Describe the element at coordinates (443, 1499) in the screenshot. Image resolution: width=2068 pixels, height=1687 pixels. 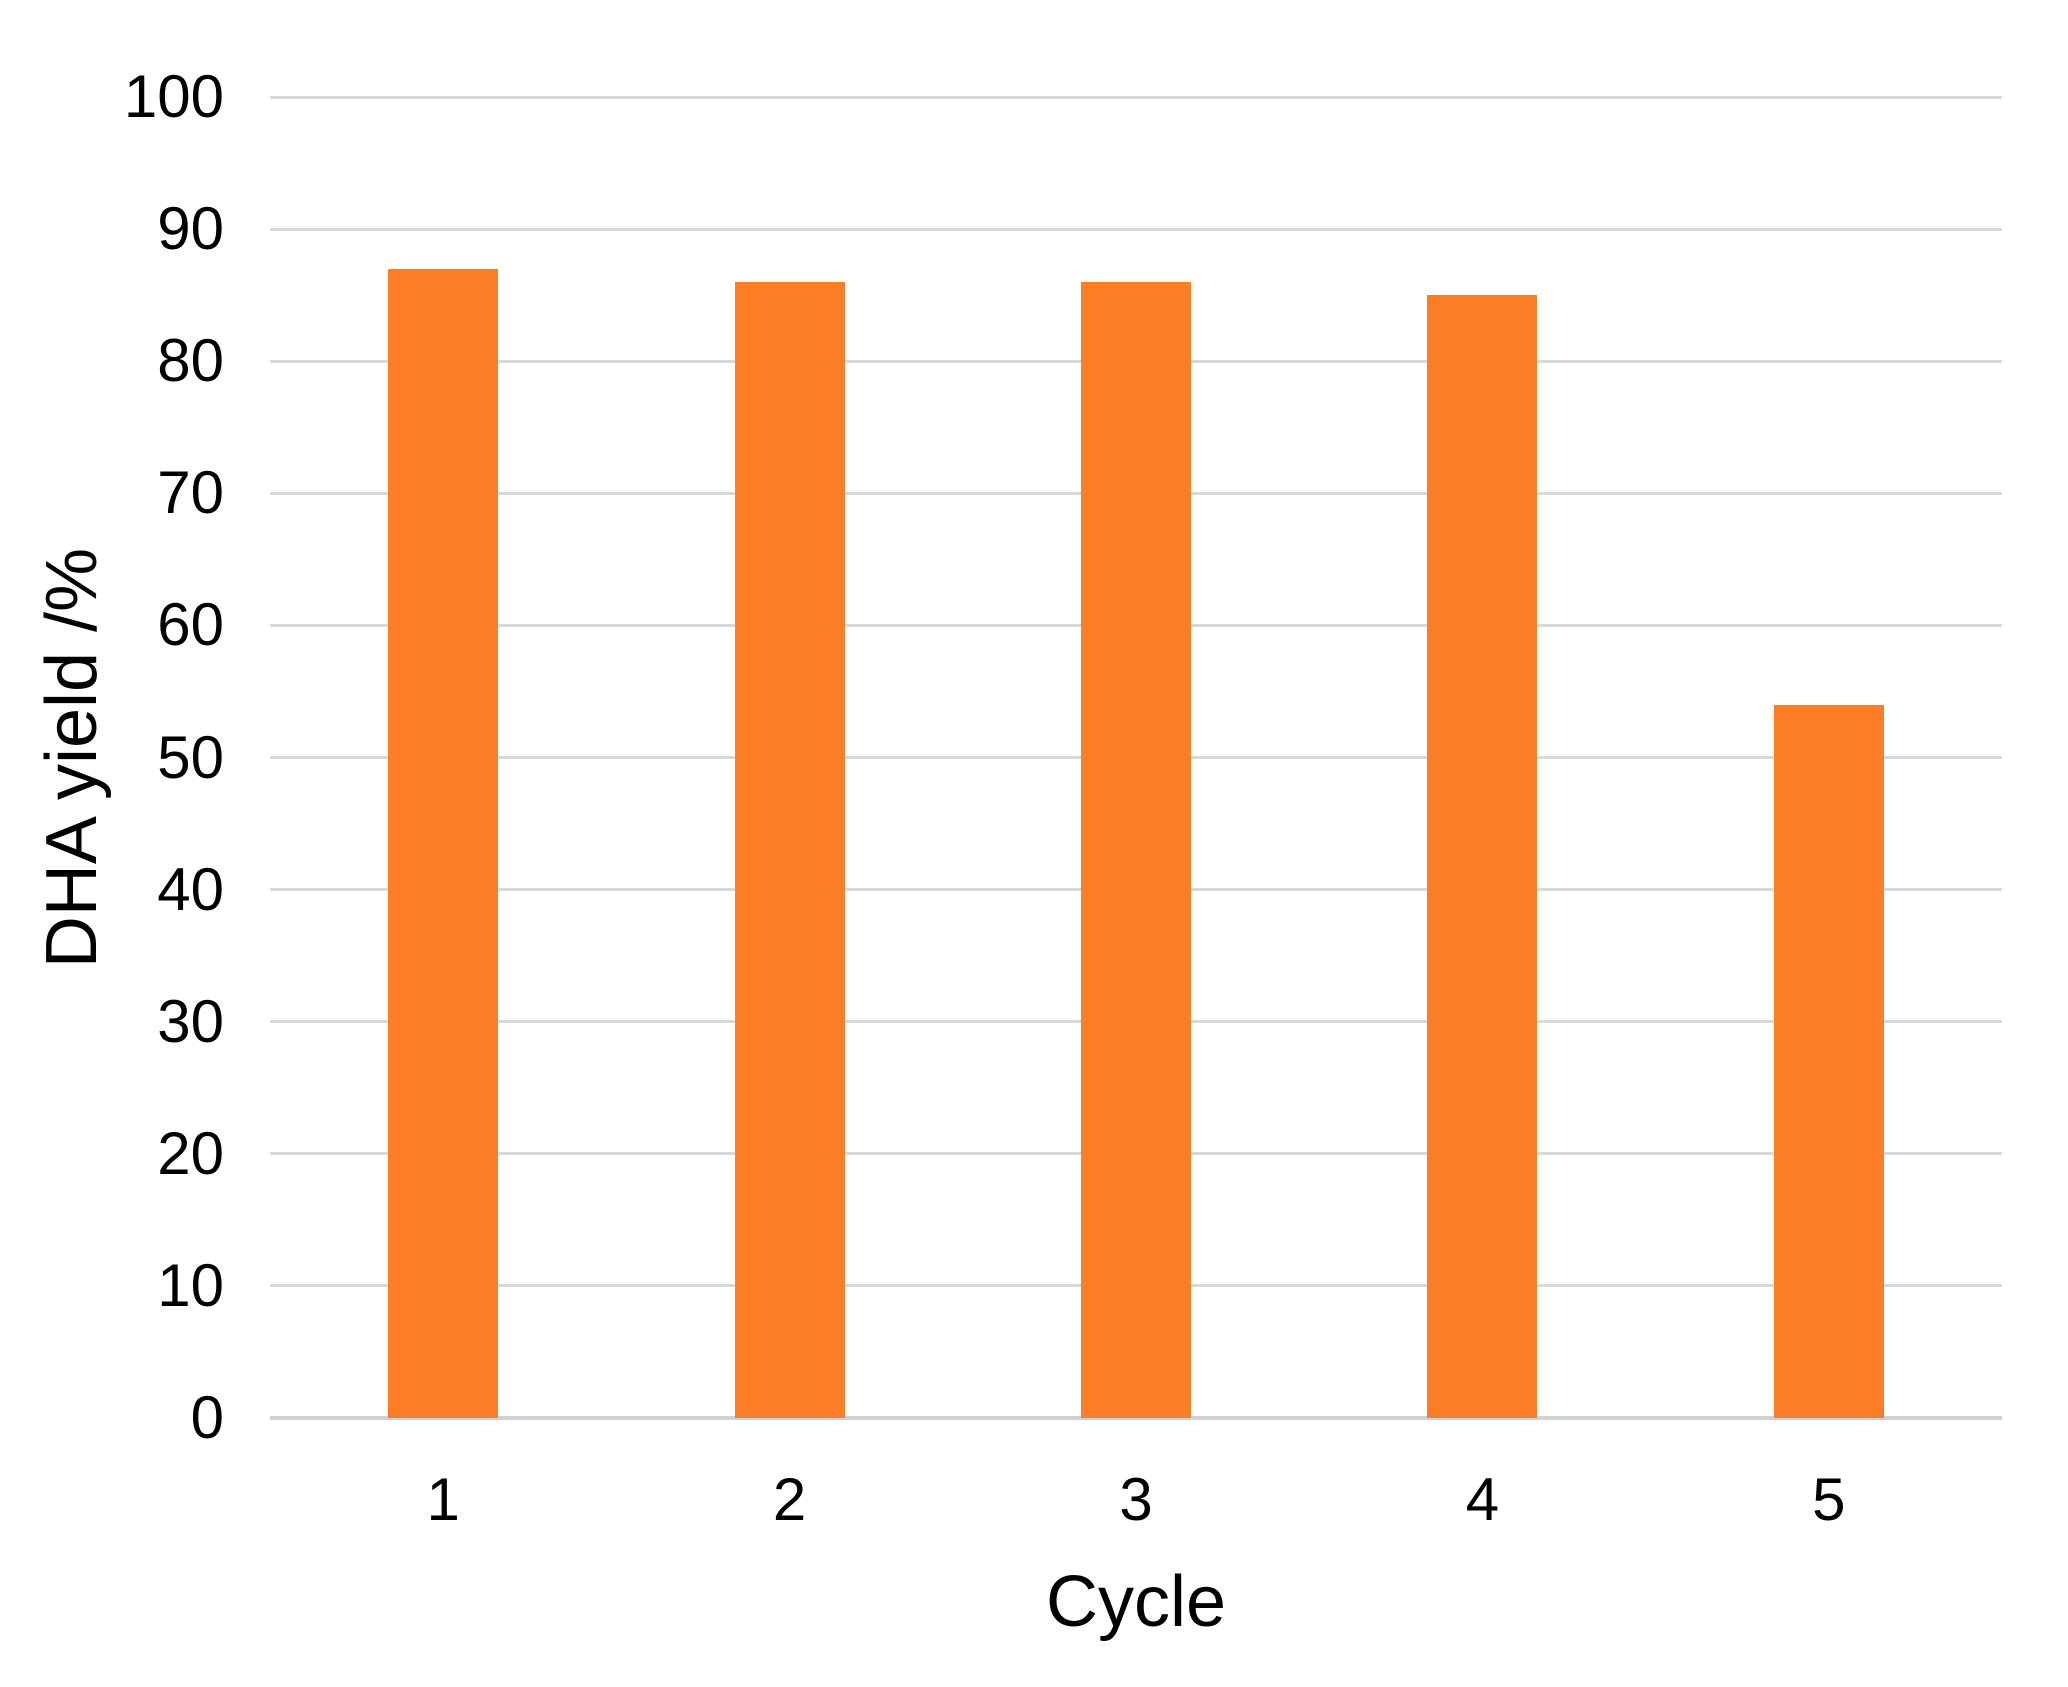
I see `x-tick-label-1: 1` at that location.